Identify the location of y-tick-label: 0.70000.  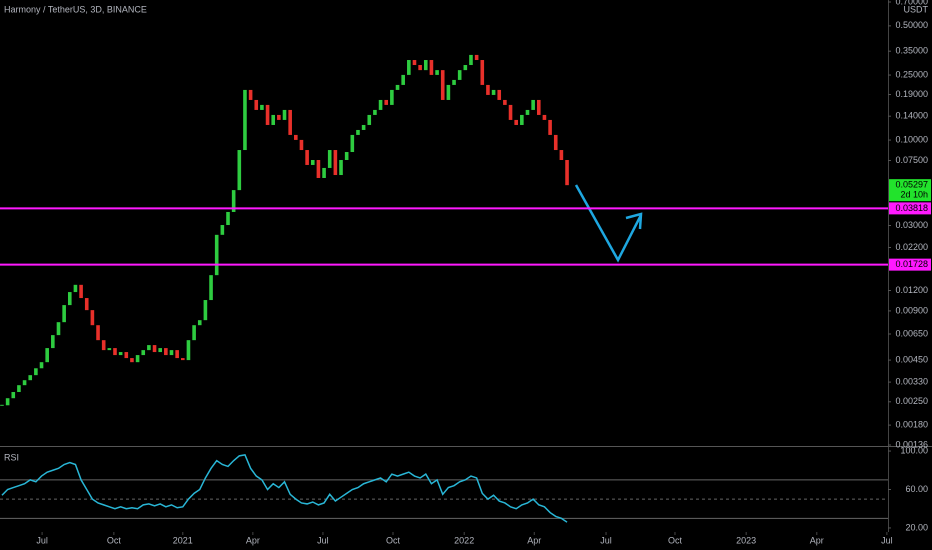
(911, 3).